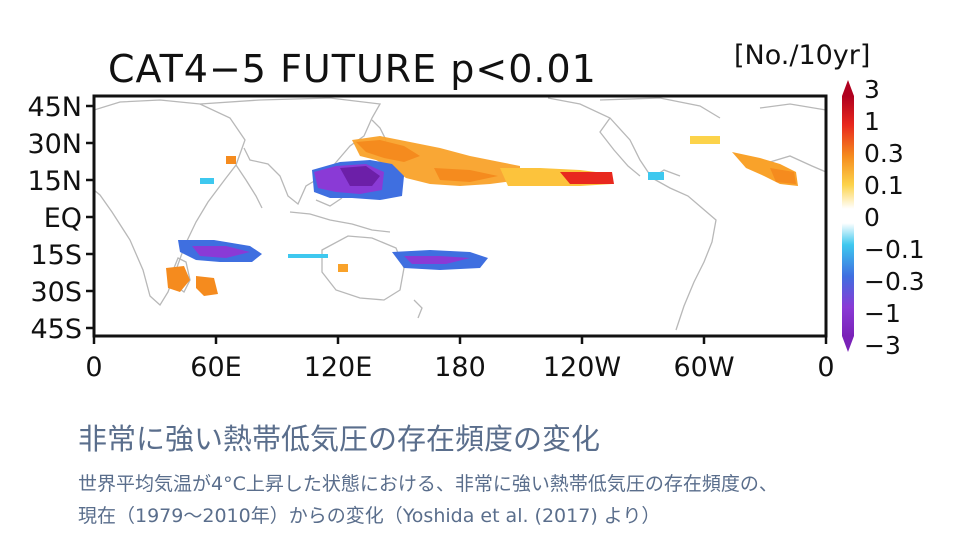  Describe the element at coordinates (421, 215) in the screenshot. I see `decrease-regions` at that location.